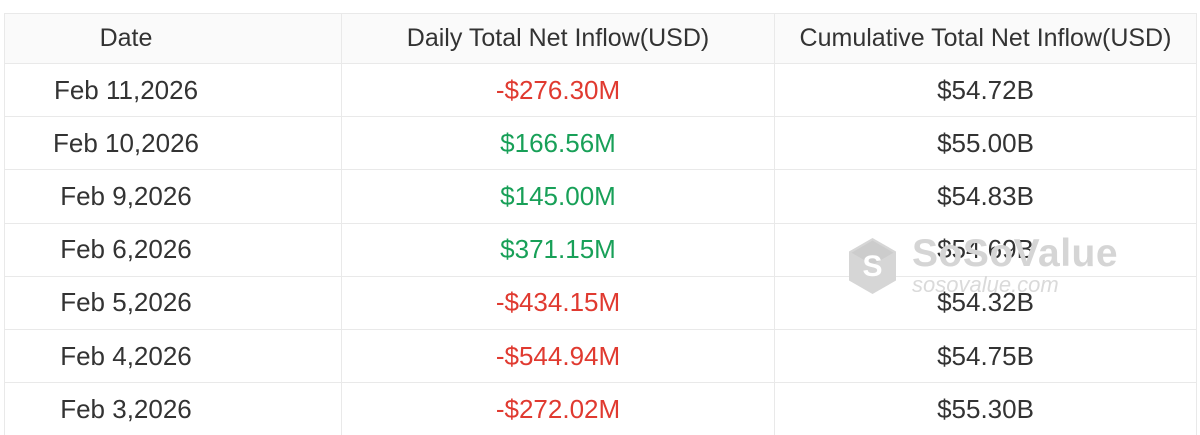 This screenshot has width=1200, height=435. What do you see at coordinates (126, 249) in the screenshot?
I see `date-cell: Feb 6,2026` at bounding box center [126, 249].